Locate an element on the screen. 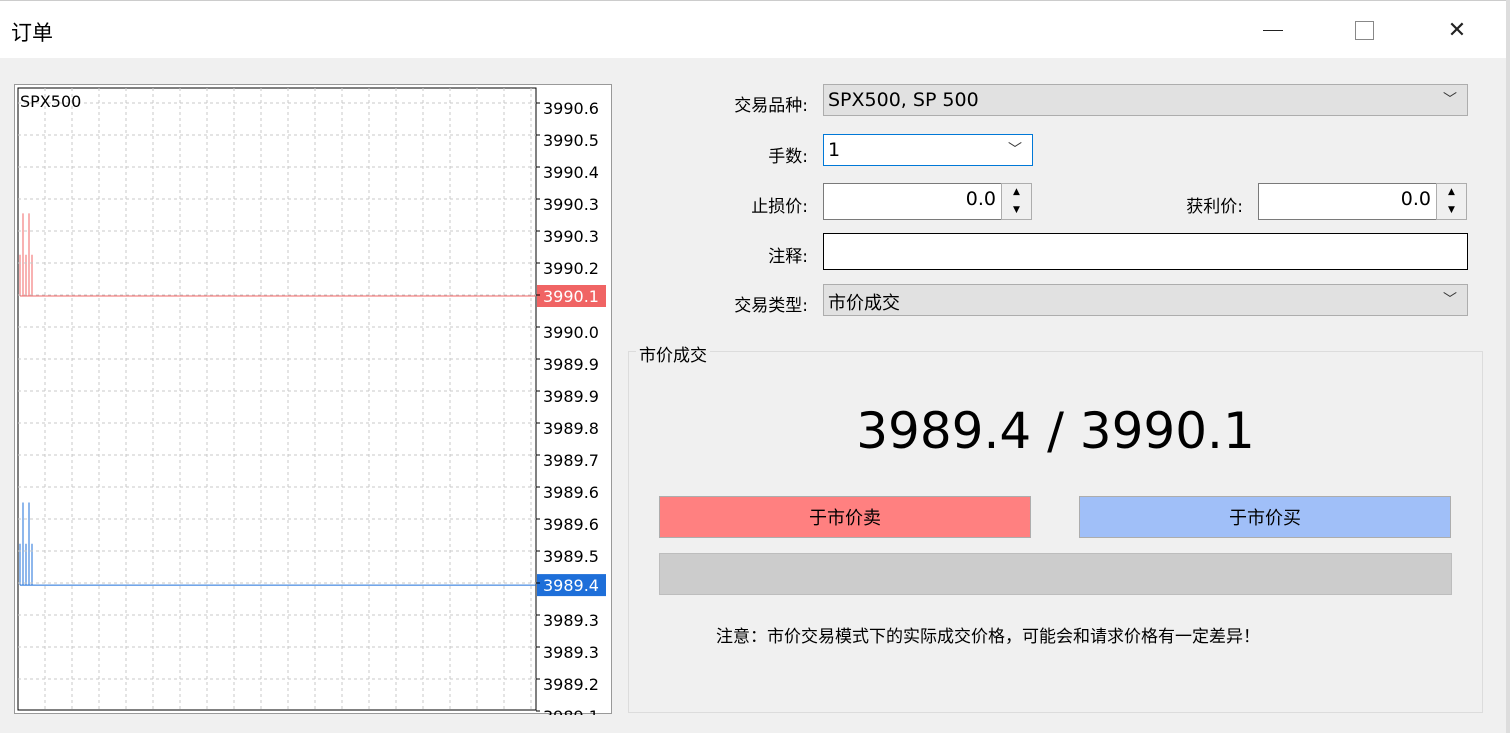 The height and width of the screenshot is (733, 1510). title-bar: 订单 ✕ is located at coordinates (753, 29).